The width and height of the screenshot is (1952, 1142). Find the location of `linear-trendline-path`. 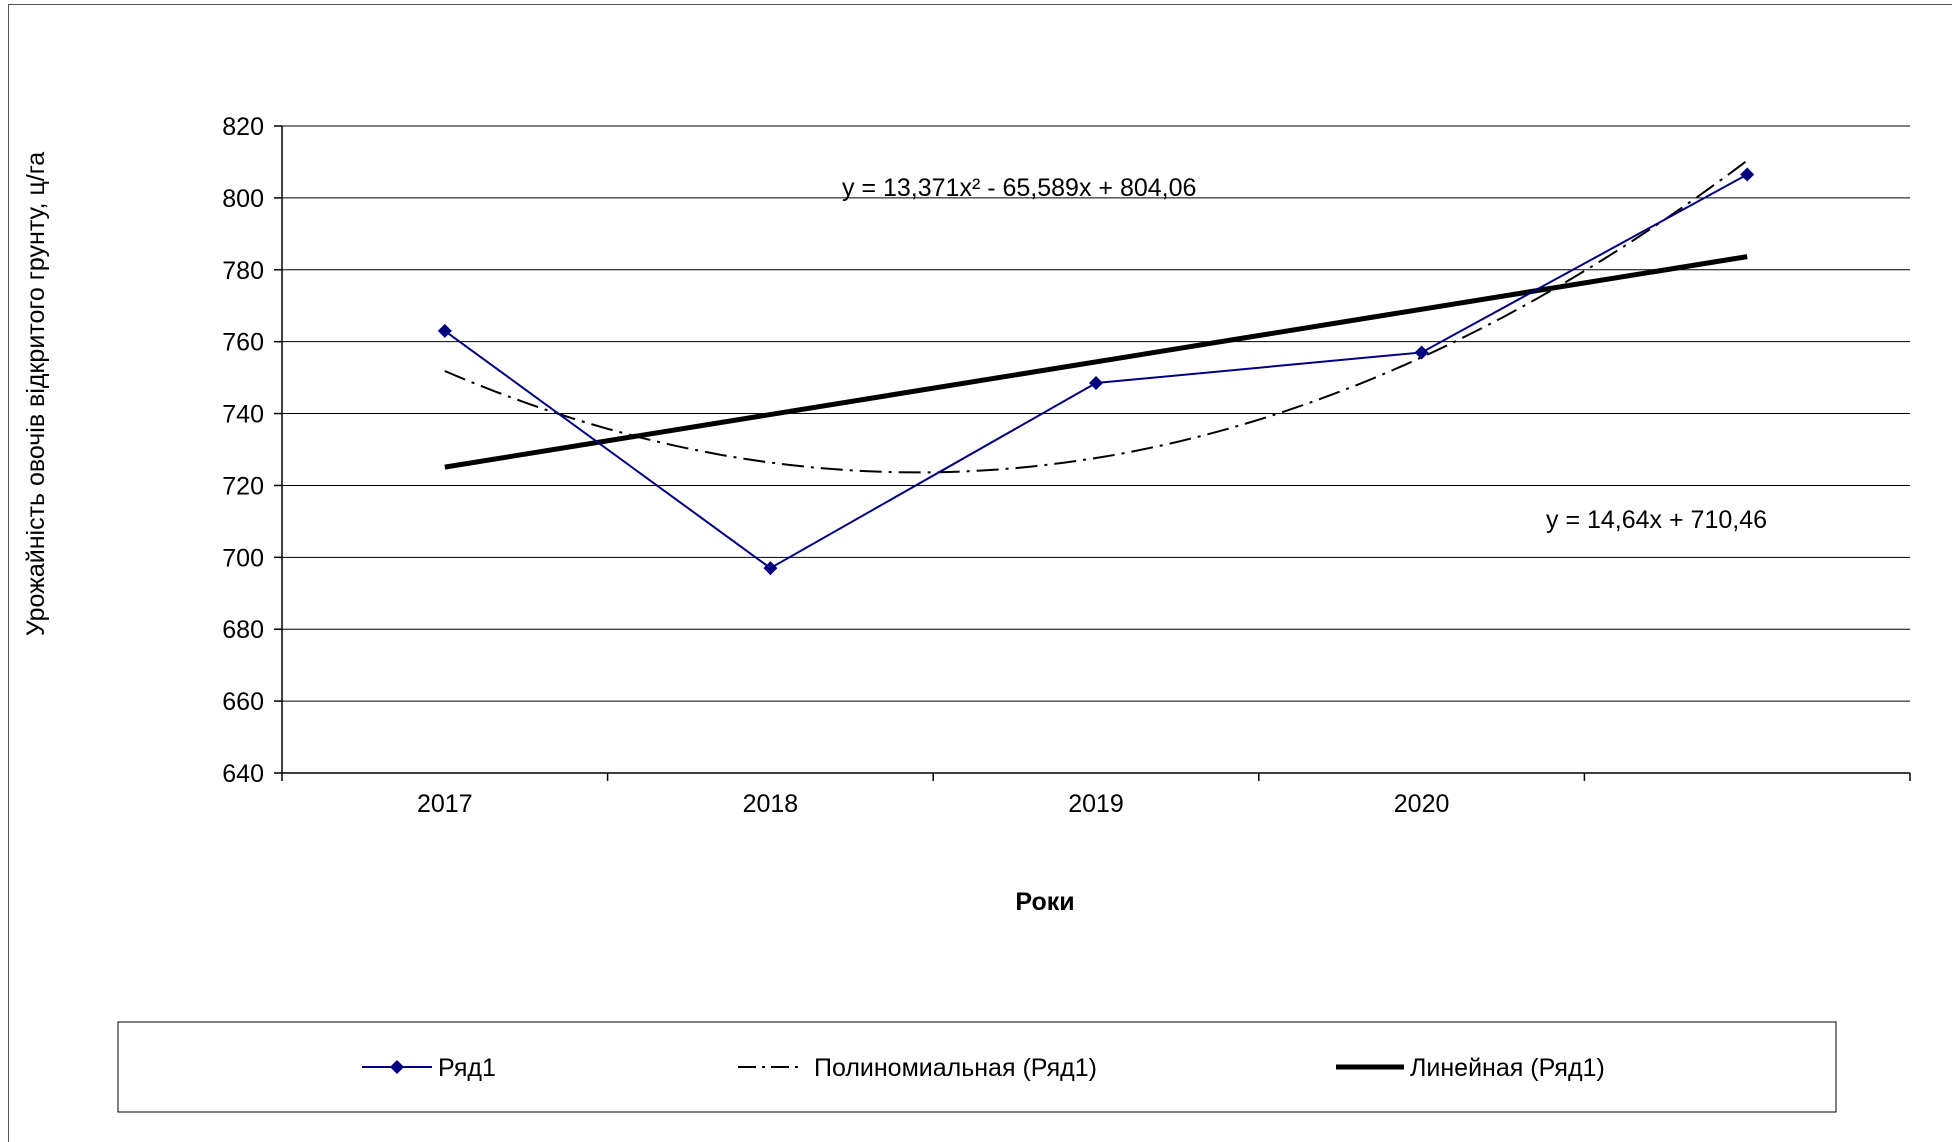

linear-trendline-path is located at coordinates (1096, 362).